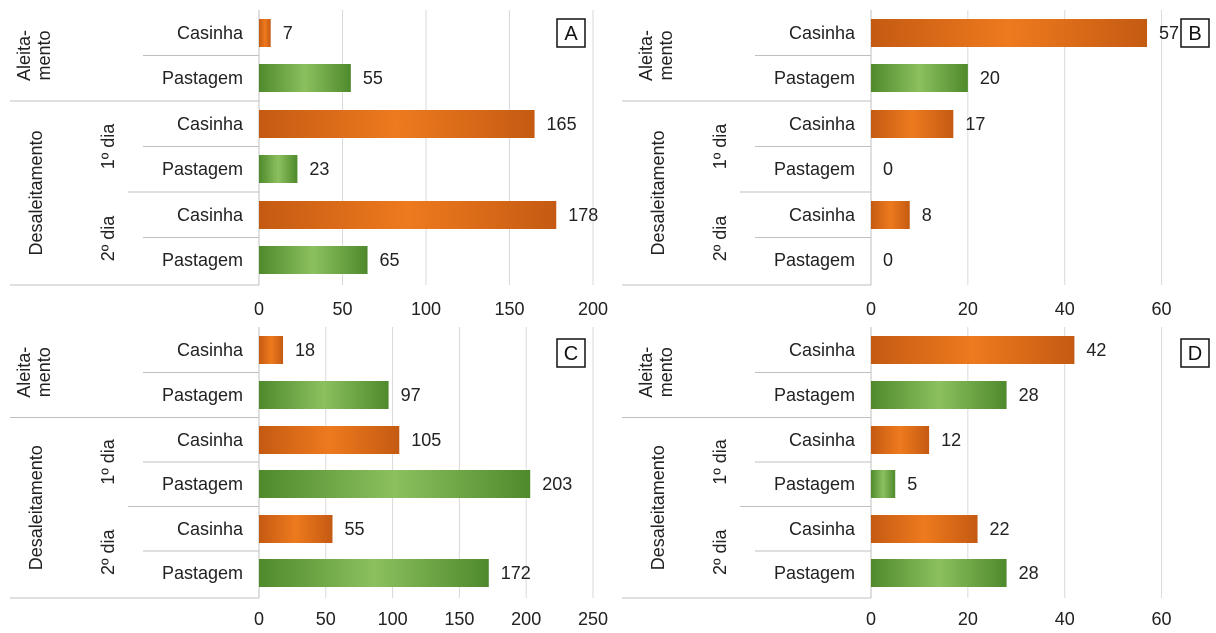  Describe the element at coordinates (288, 33) in the screenshot. I see `data-label: 7` at that location.